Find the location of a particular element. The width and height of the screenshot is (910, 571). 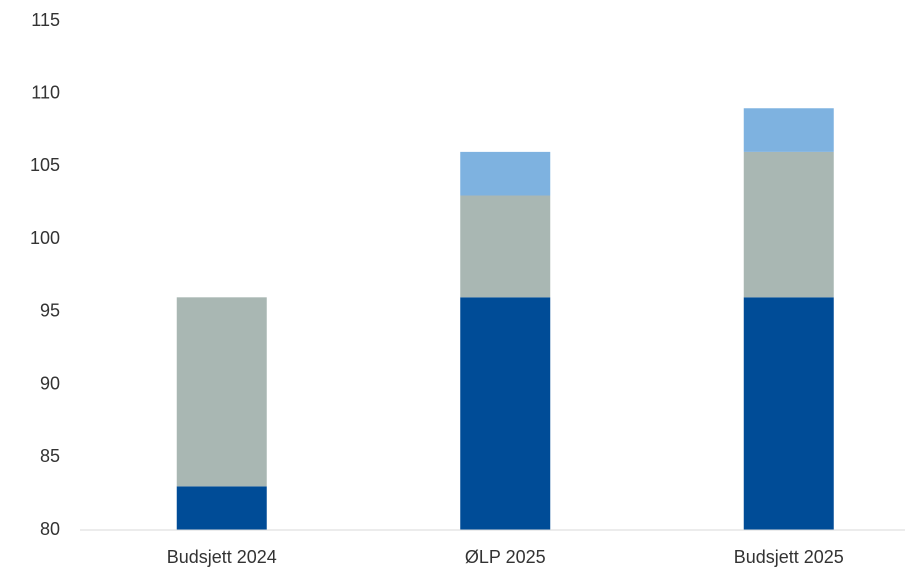

y-tick-label: 95 is located at coordinates (50, 311).